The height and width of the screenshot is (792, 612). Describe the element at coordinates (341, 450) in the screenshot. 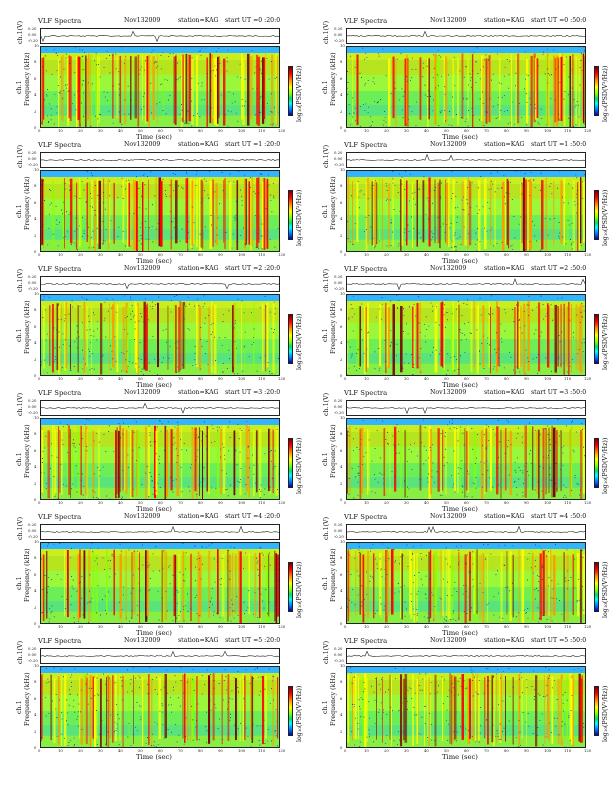

I see `y-tick-label: 6` at that location.